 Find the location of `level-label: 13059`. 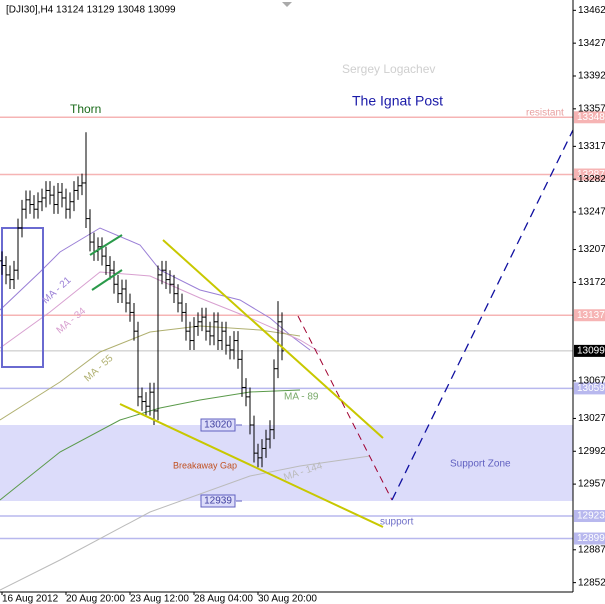

level-label: 13059 is located at coordinates (591, 388).